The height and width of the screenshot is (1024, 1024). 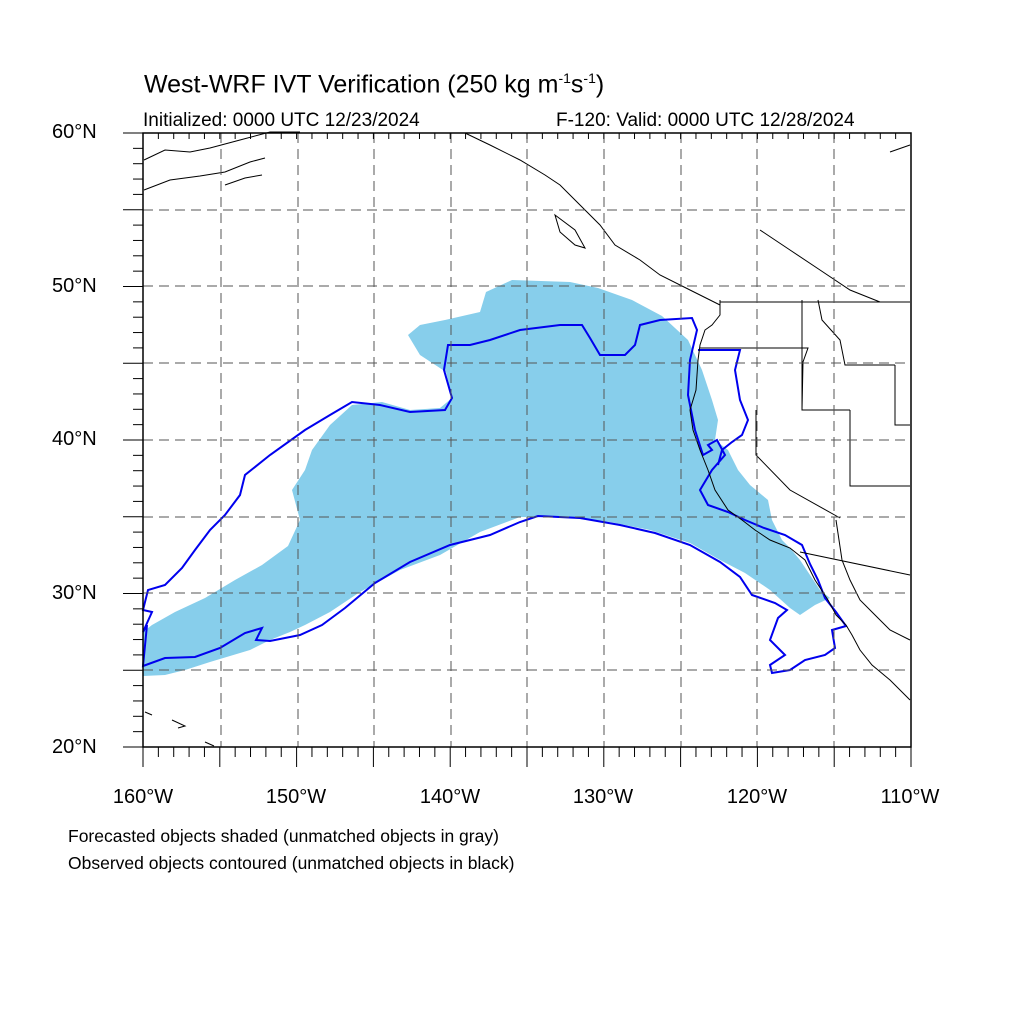 What do you see at coordinates (74, 132) in the screenshot?
I see `lat-label-60: 60°N` at bounding box center [74, 132].